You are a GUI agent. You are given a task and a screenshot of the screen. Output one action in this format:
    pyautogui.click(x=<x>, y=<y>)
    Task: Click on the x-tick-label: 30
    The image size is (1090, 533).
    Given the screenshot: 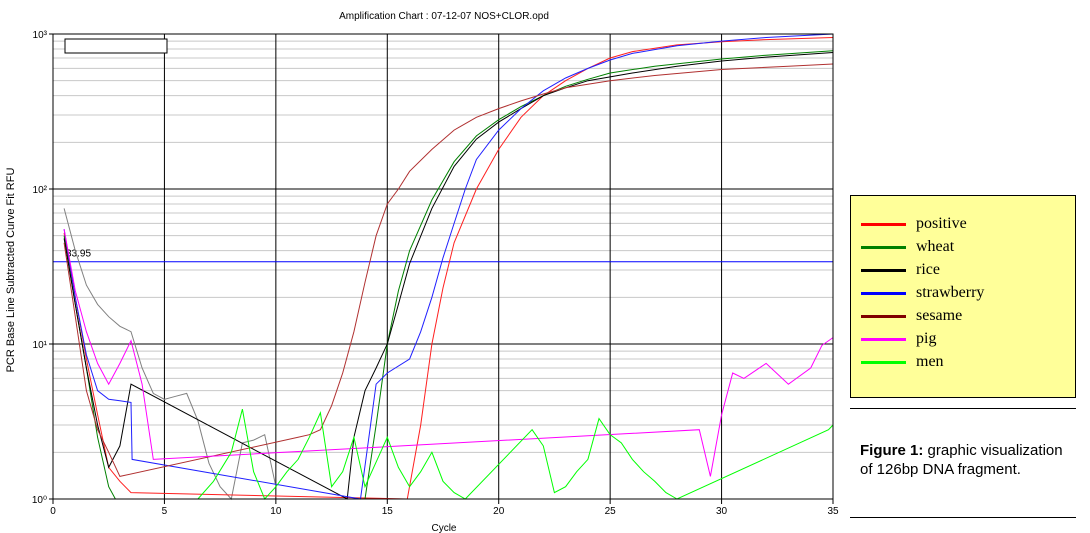 What is the action you would take?
    pyautogui.click(x=722, y=511)
    